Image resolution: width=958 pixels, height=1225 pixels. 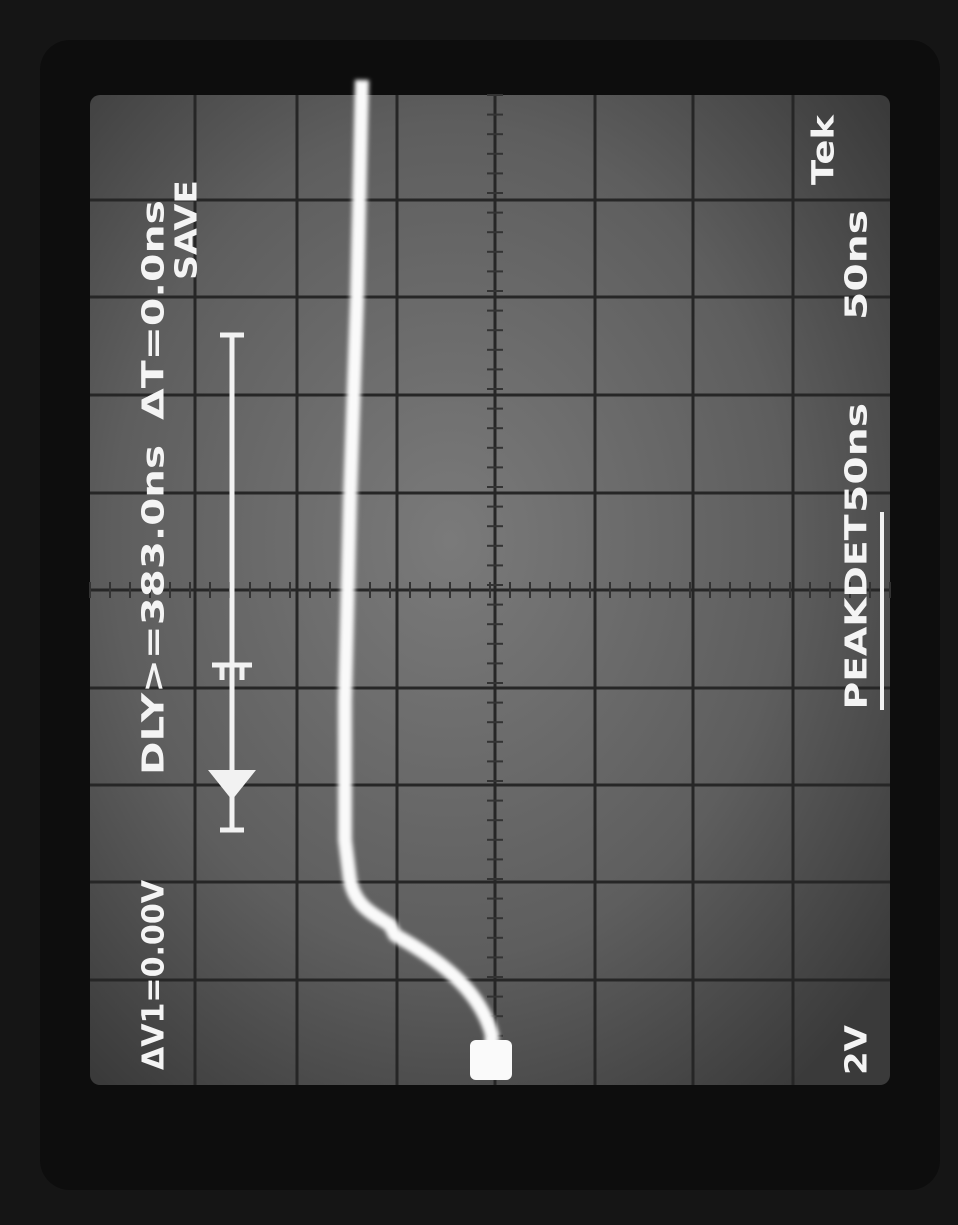 I want to click on volts-per-div: 2V, so click(x=857, y=1049).